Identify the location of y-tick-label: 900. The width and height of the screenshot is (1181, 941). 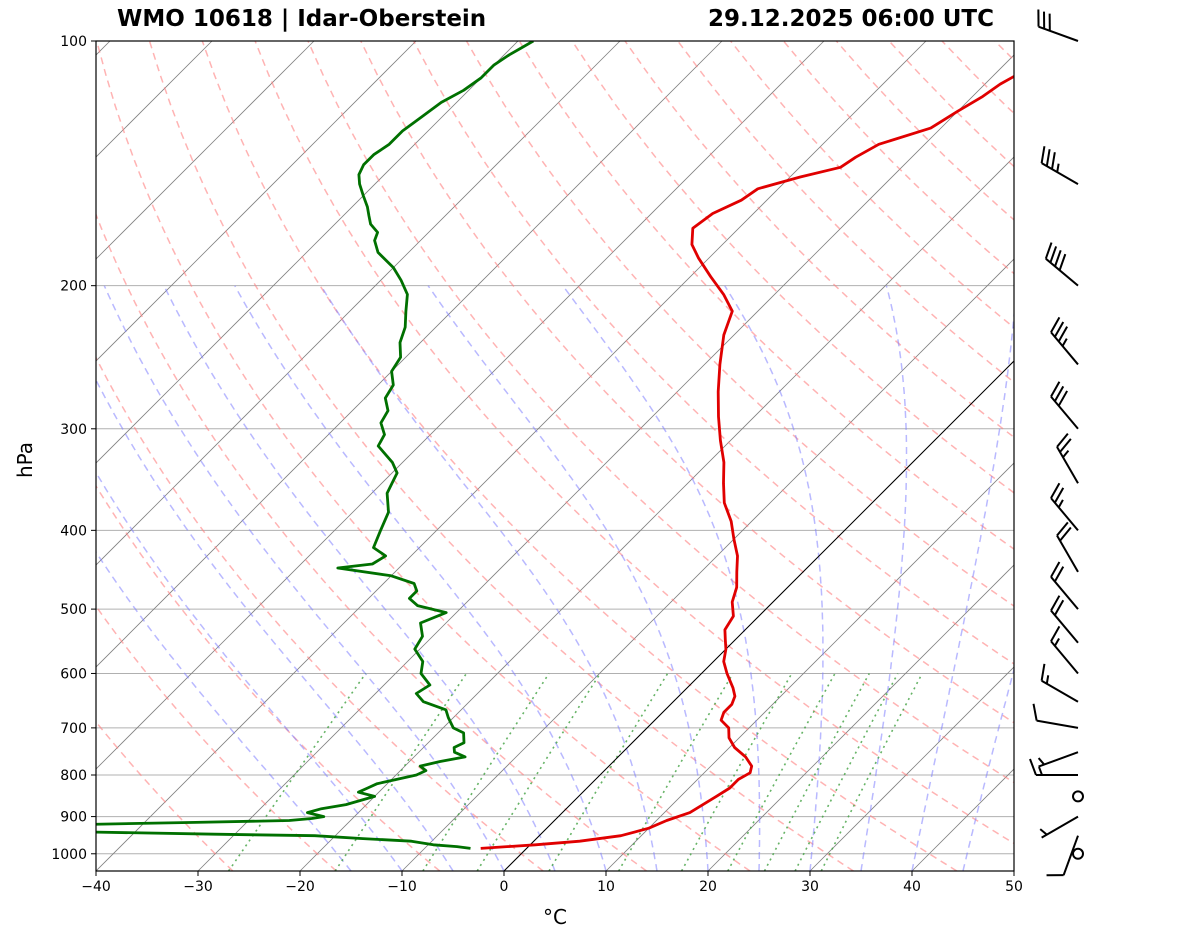
(73, 818).